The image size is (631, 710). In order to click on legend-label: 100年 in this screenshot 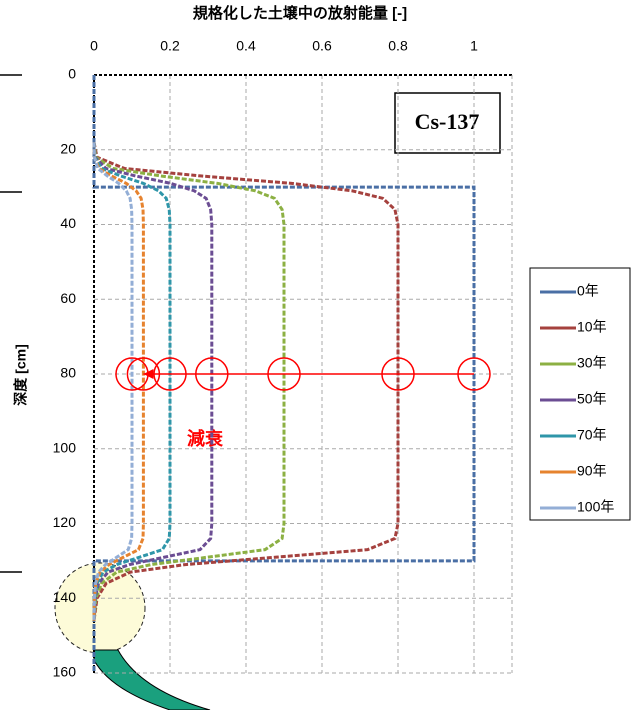, I will do `click(595, 507)`.